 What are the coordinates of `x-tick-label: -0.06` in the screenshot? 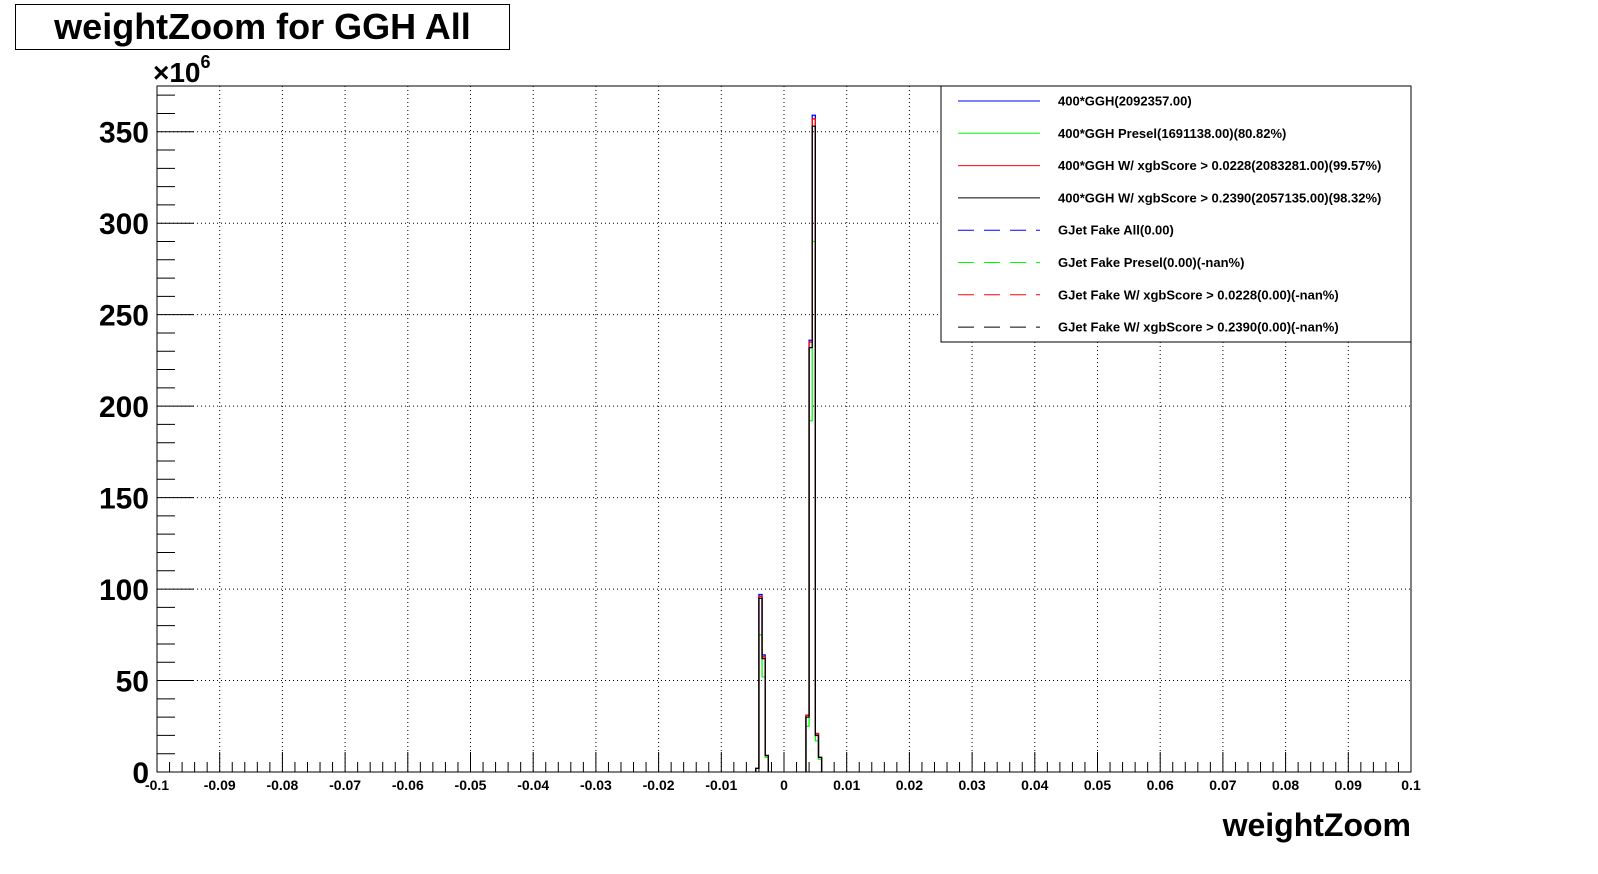 It's located at (408, 785).